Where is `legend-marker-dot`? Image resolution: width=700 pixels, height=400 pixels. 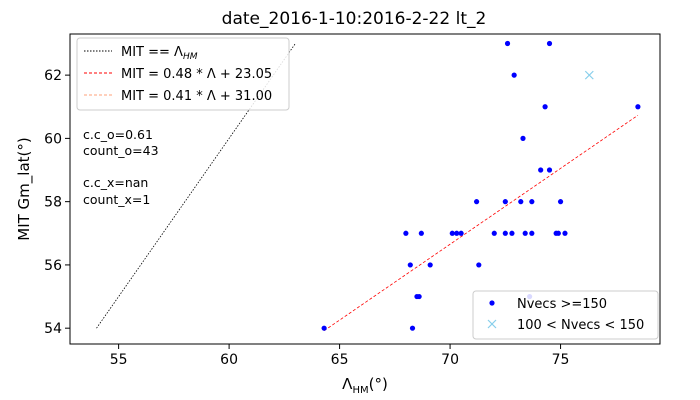
legend-marker-dot is located at coordinates (492, 303).